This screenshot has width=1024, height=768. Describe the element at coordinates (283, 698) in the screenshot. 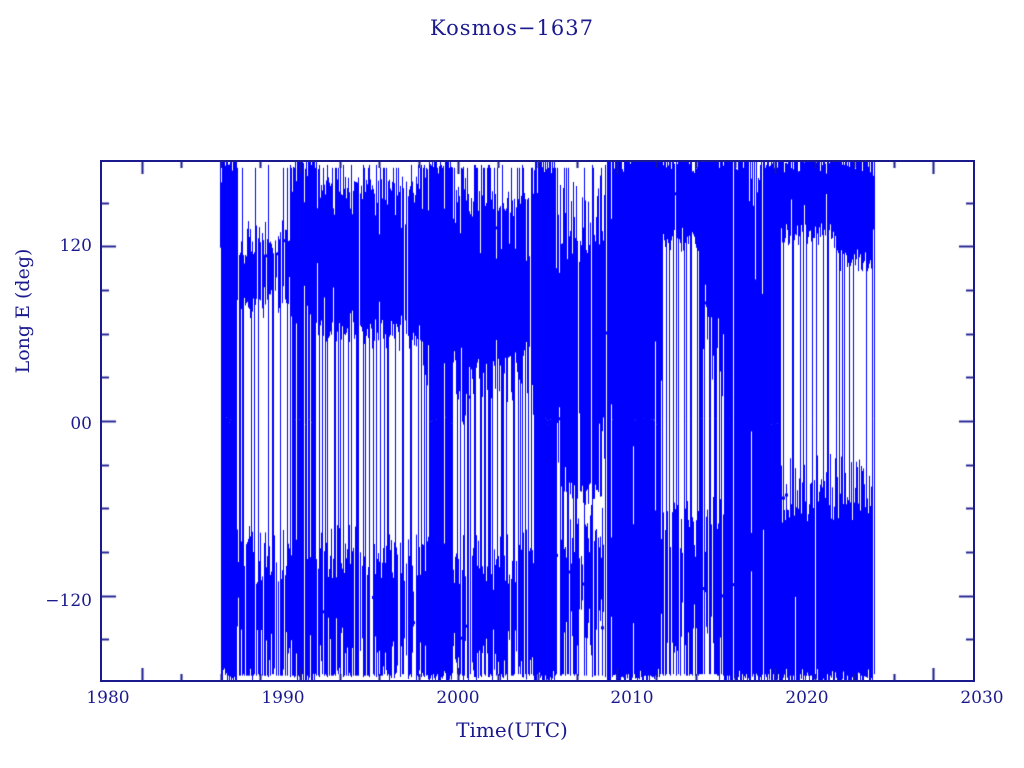

I see `x-tick-label-1990: 1990` at that location.